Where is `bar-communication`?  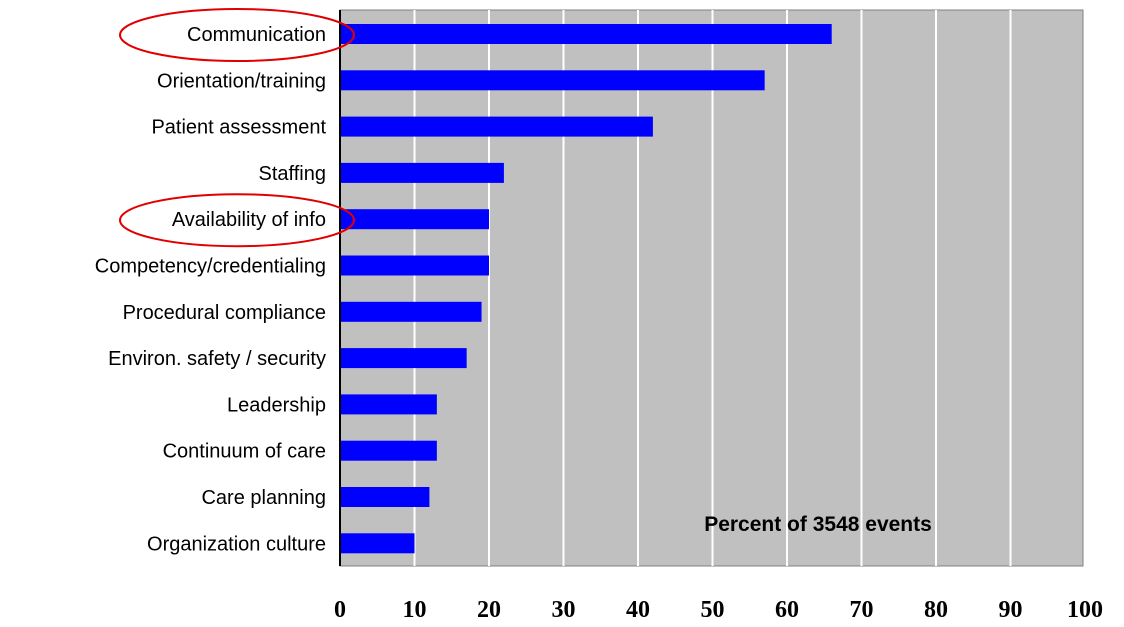 bar-communication is located at coordinates (586, 34).